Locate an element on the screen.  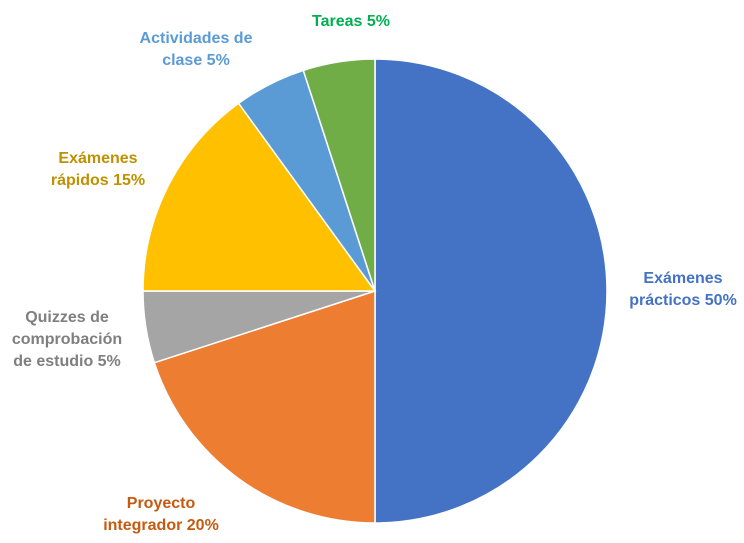
slice-label-line: prácticos 50% is located at coordinates (683, 300).